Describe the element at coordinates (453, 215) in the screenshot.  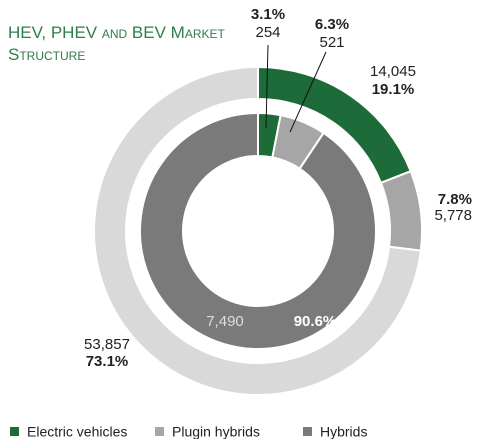
I see `value-label: 5,778` at that location.